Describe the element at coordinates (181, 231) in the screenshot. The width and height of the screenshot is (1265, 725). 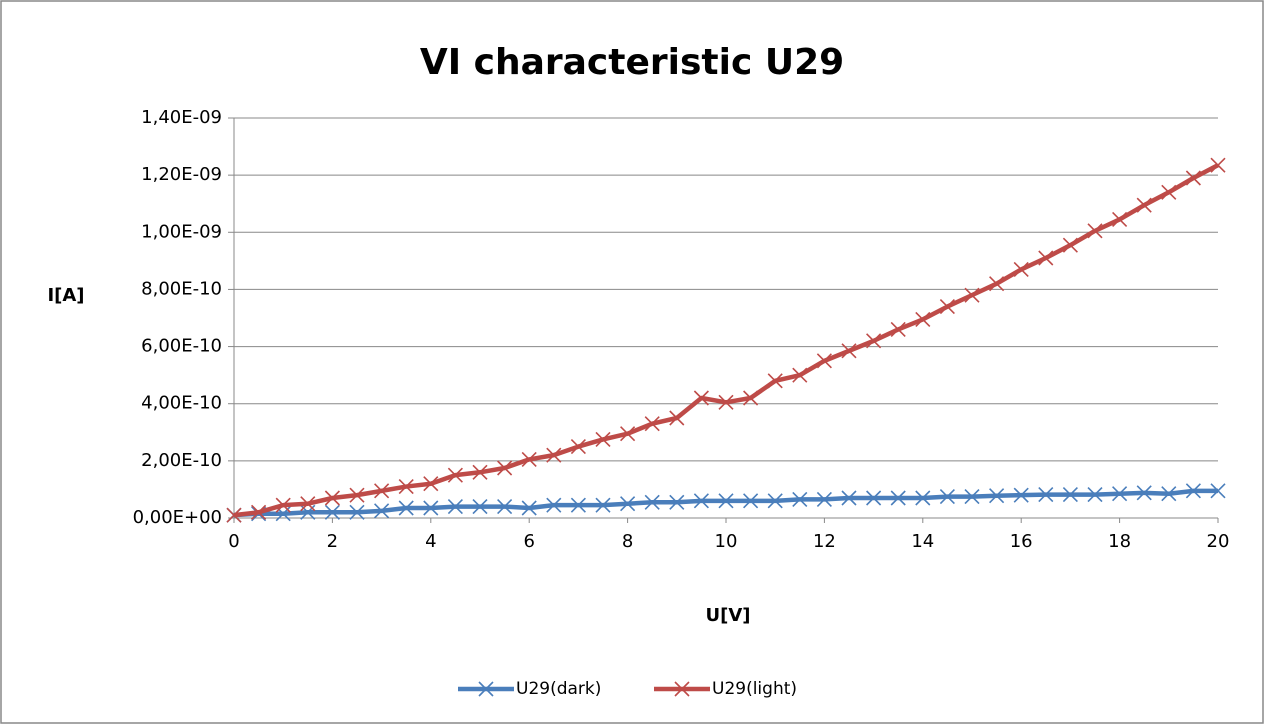
I see `y-tick-label: 1,00E-09` at that location.